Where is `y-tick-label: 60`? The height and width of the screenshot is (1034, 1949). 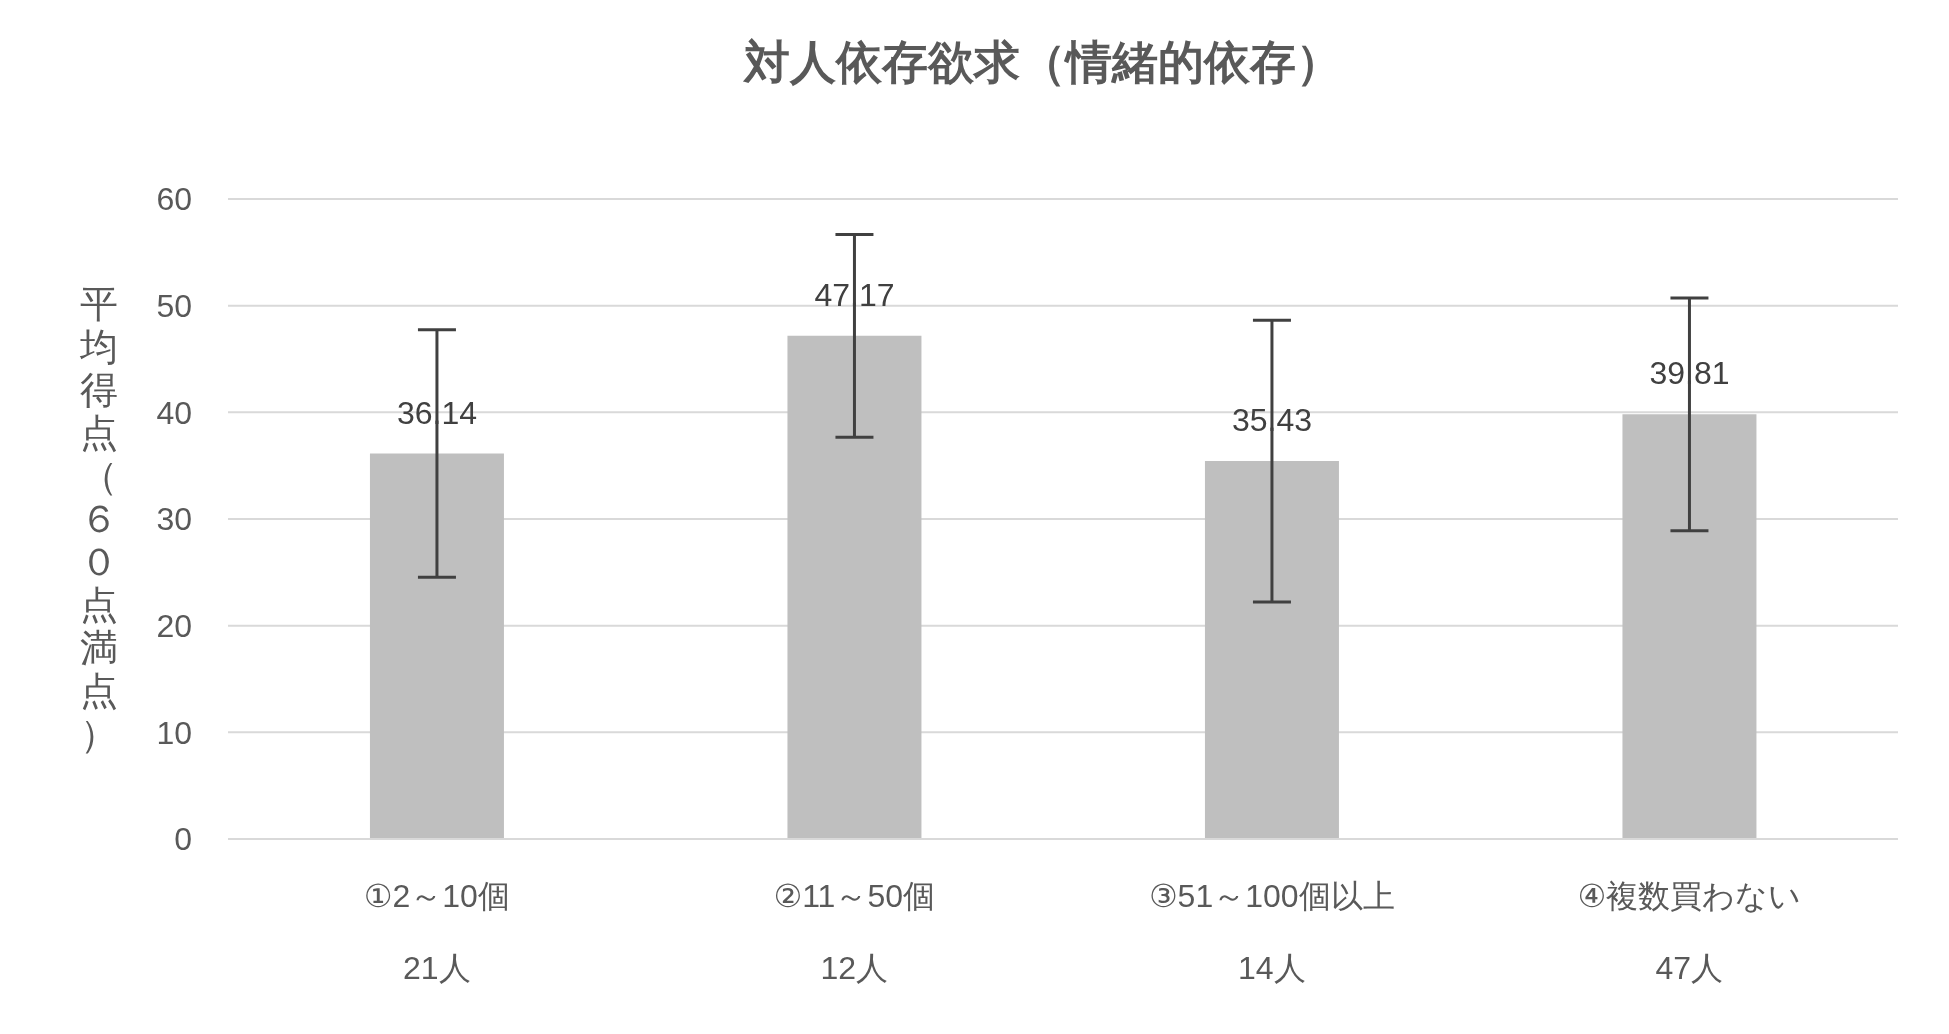 y-tick-label: 60 is located at coordinates (174, 199).